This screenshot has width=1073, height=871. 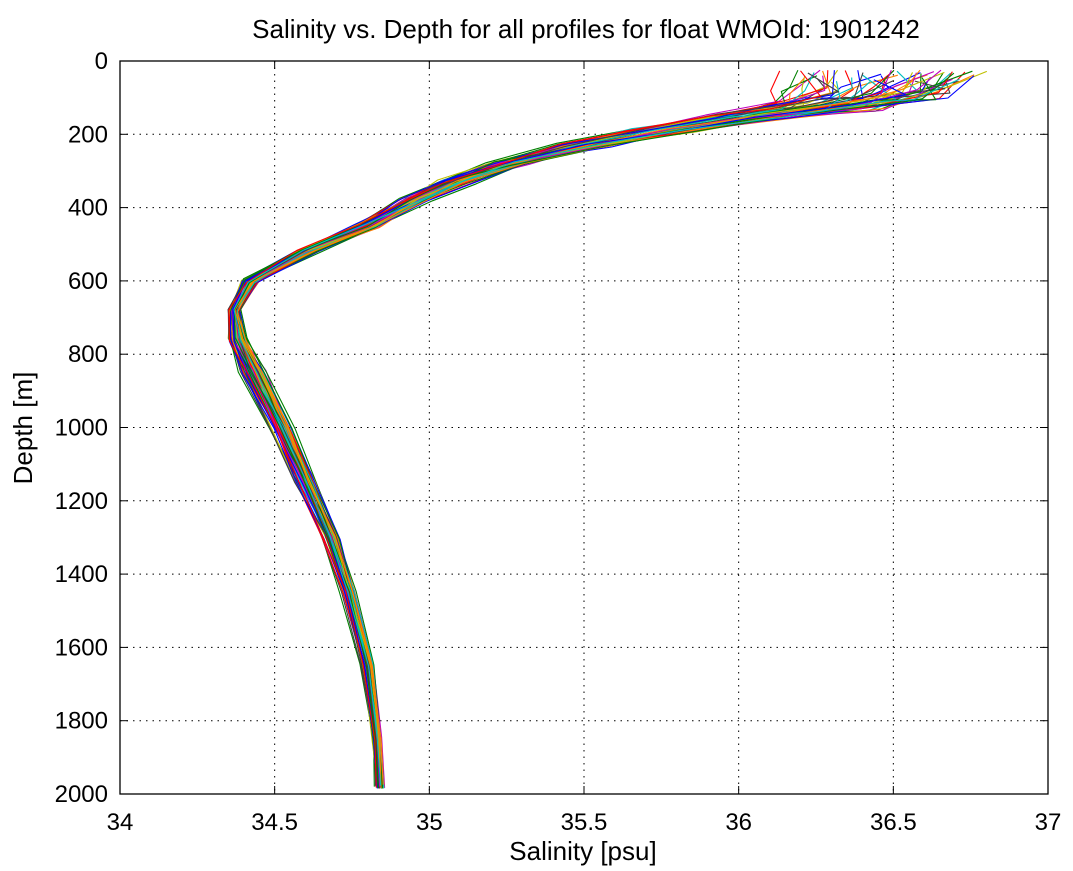 I want to click on x-axis-label: Salinity [psu], so click(x=582, y=851).